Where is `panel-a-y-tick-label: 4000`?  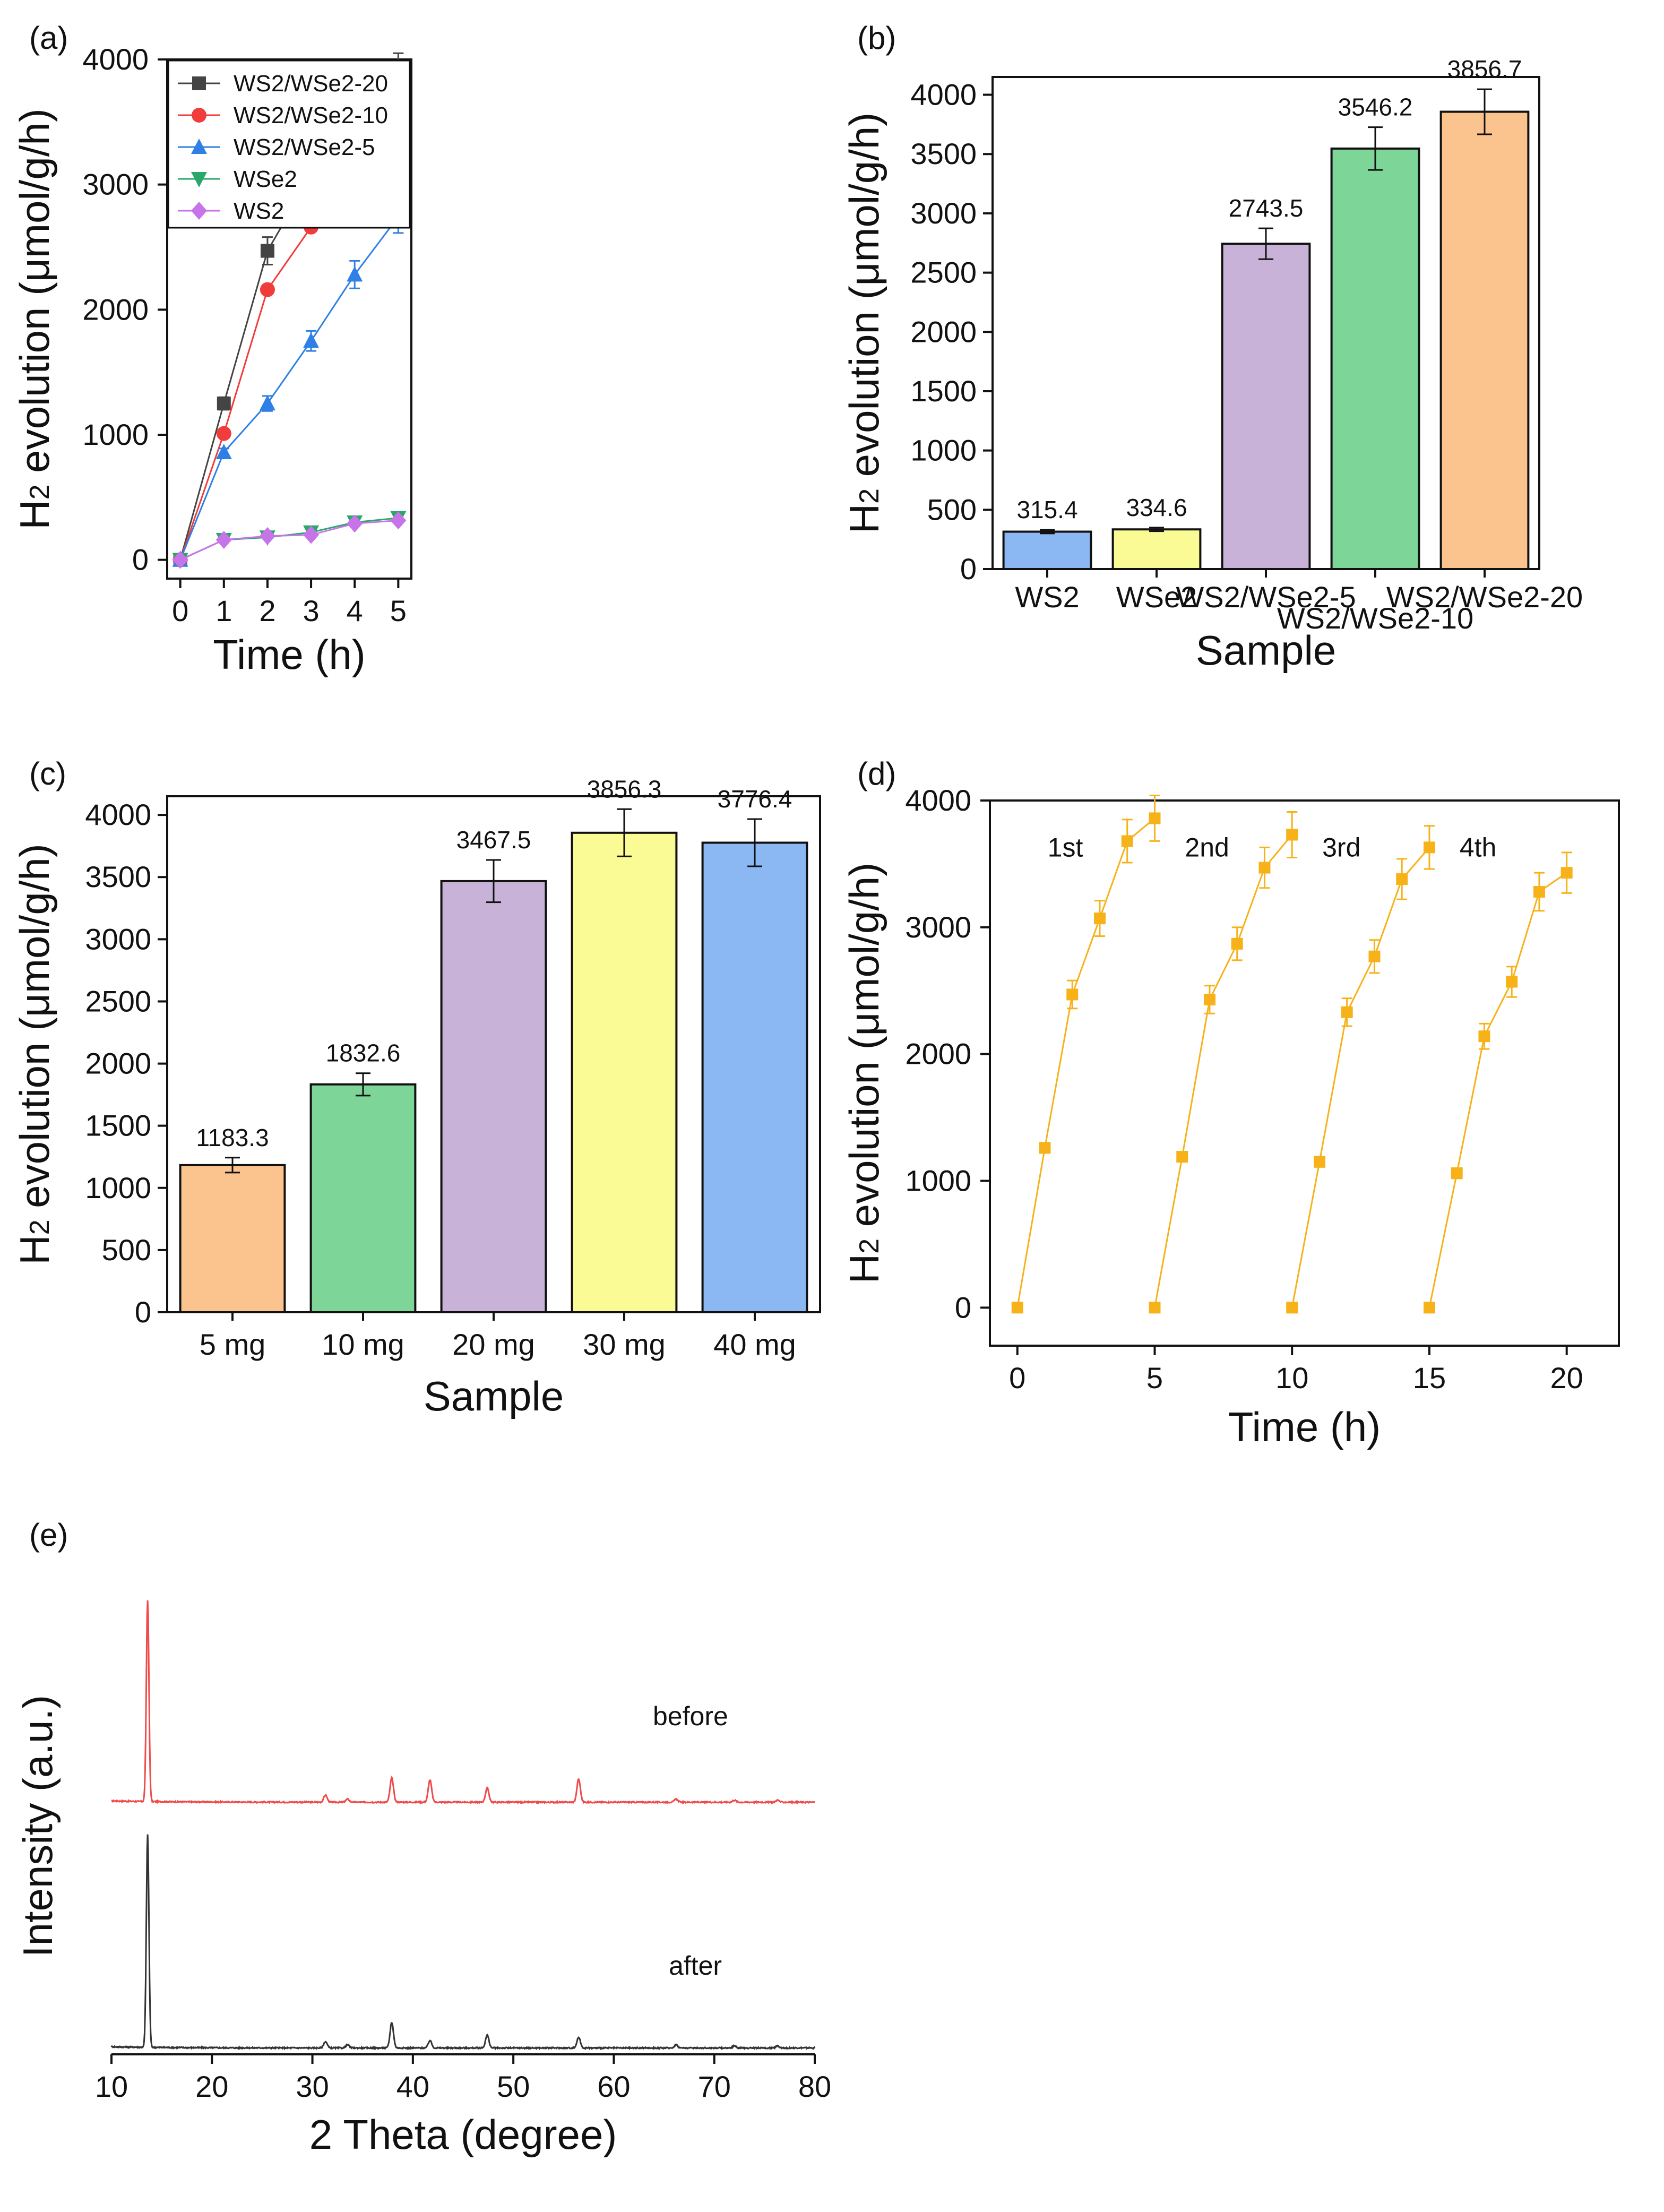
panel-a-y-tick-label: 4000 is located at coordinates (115, 59).